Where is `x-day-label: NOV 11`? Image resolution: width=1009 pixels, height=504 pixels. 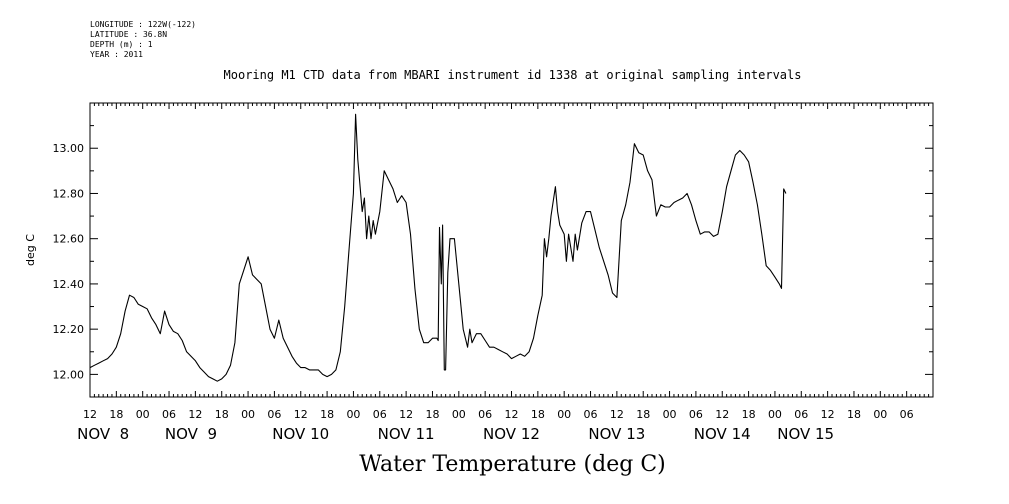
x-day-label: NOV 11 is located at coordinates (406, 434).